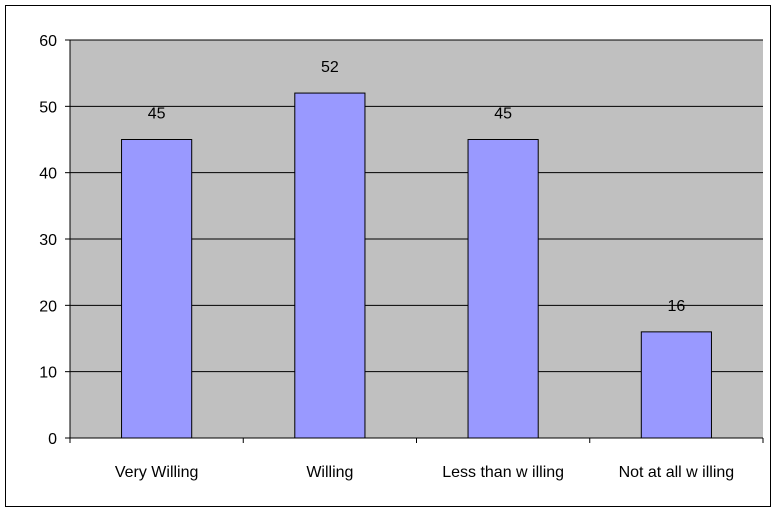 The height and width of the screenshot is (513, 778). What do you see at coordinates (48, 41) in the screenshot?
I see `y-tick-label: 60` at bounding box center [48, 41].